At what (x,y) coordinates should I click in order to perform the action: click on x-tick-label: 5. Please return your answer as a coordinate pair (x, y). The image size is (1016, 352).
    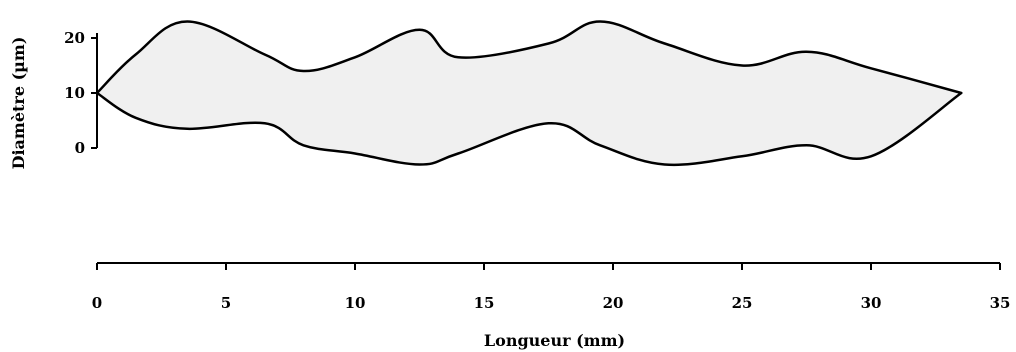
    Looking at the image, I should click on (226, 303).